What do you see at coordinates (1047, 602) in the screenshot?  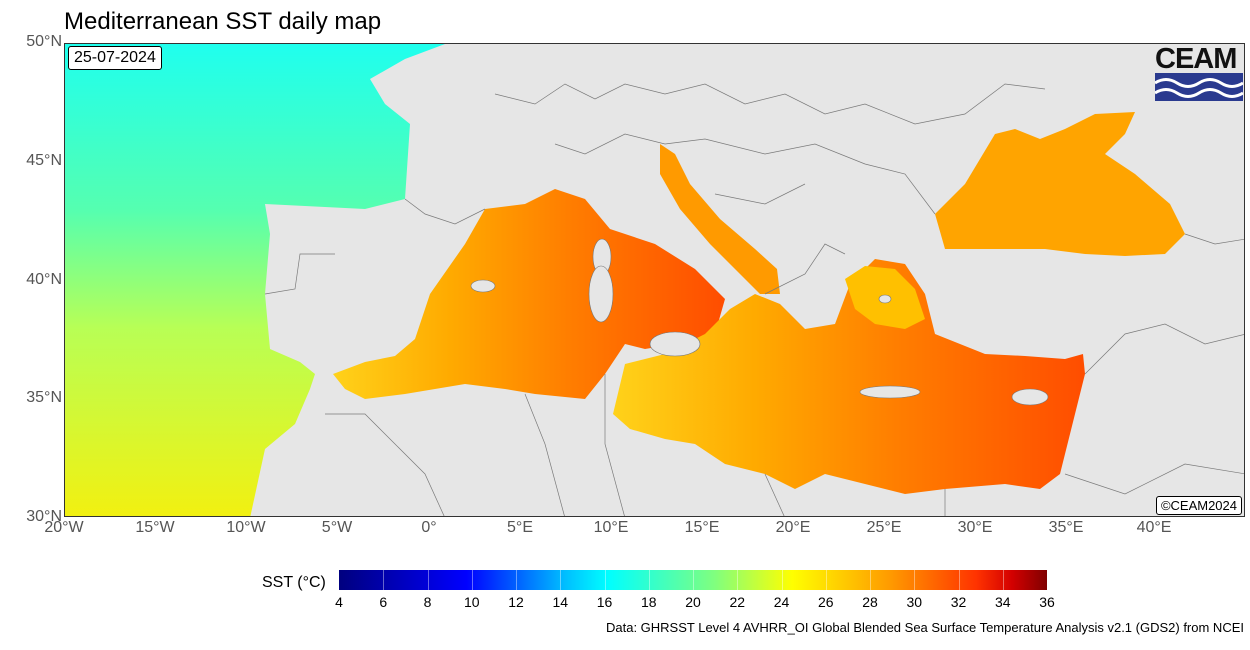 I see `colorbar-tick-label: 36` at bounding box center [1047, 602].